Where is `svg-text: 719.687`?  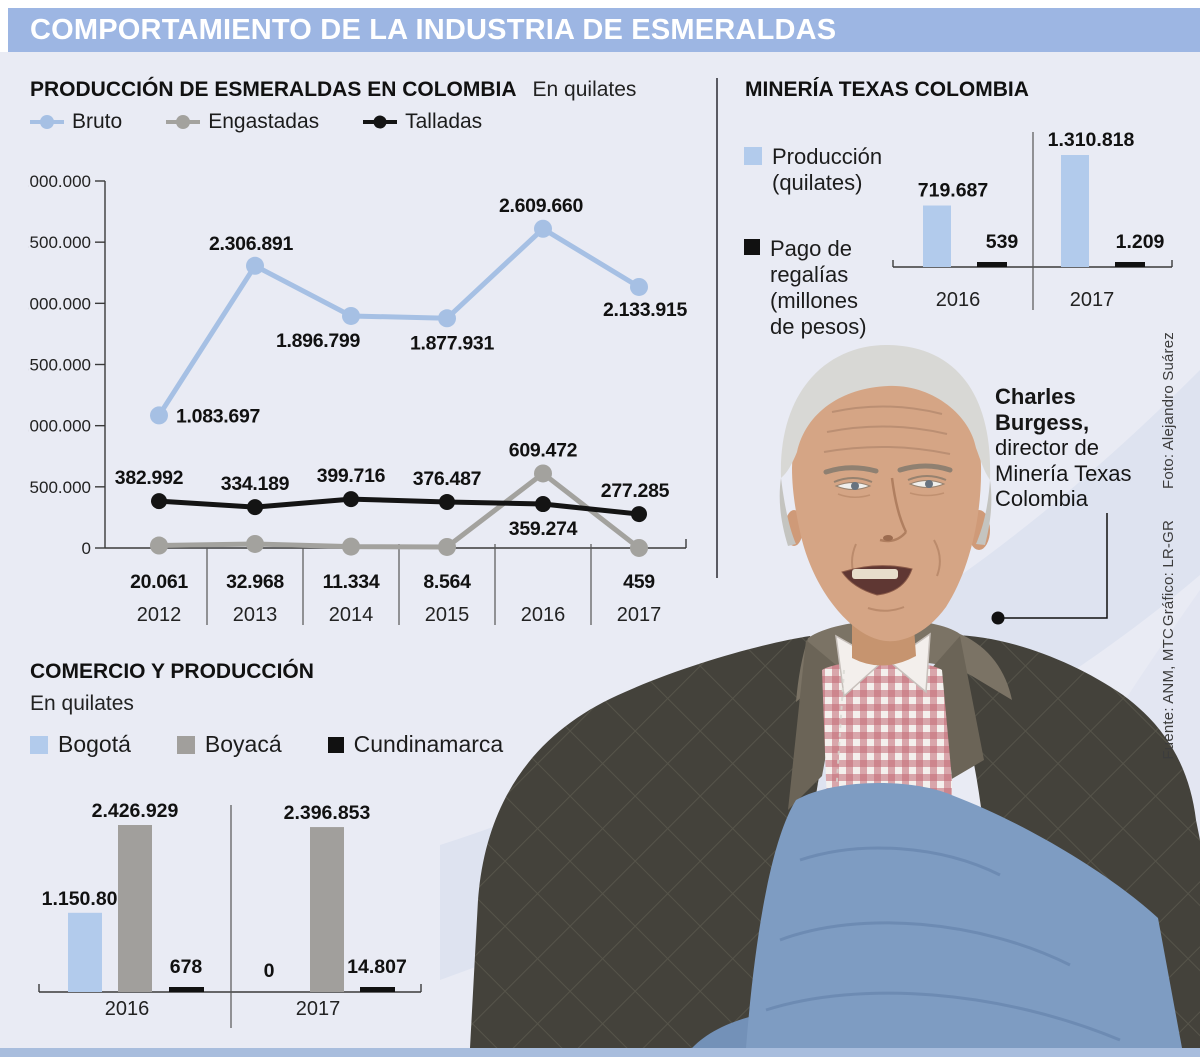 svg-text: 719.687 is located at coordinates (953, 191).